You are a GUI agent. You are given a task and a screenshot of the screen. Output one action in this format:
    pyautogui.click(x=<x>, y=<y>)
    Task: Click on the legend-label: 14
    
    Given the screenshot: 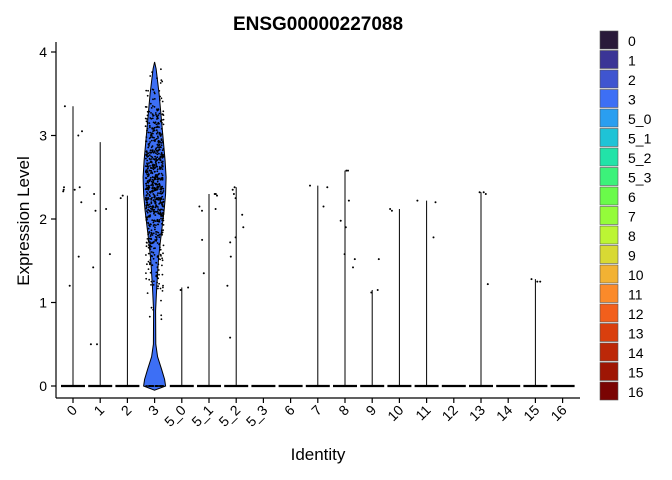 What is the action you would take?
    pyautogui.click(x=636, y=353)
    